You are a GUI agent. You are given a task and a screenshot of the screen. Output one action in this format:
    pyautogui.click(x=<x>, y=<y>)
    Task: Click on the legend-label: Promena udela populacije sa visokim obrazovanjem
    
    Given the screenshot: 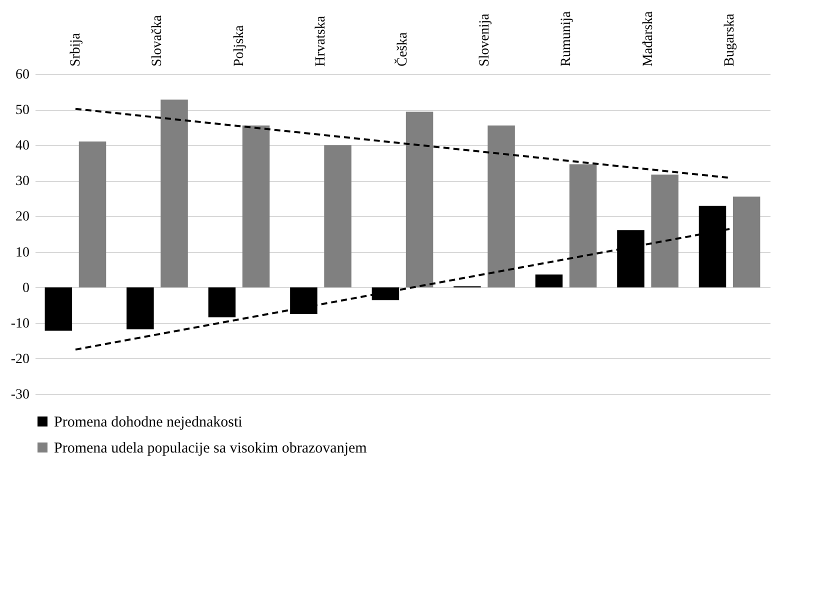 What is the action you would take?
    pyautogui.click(x=211, y=448)
    